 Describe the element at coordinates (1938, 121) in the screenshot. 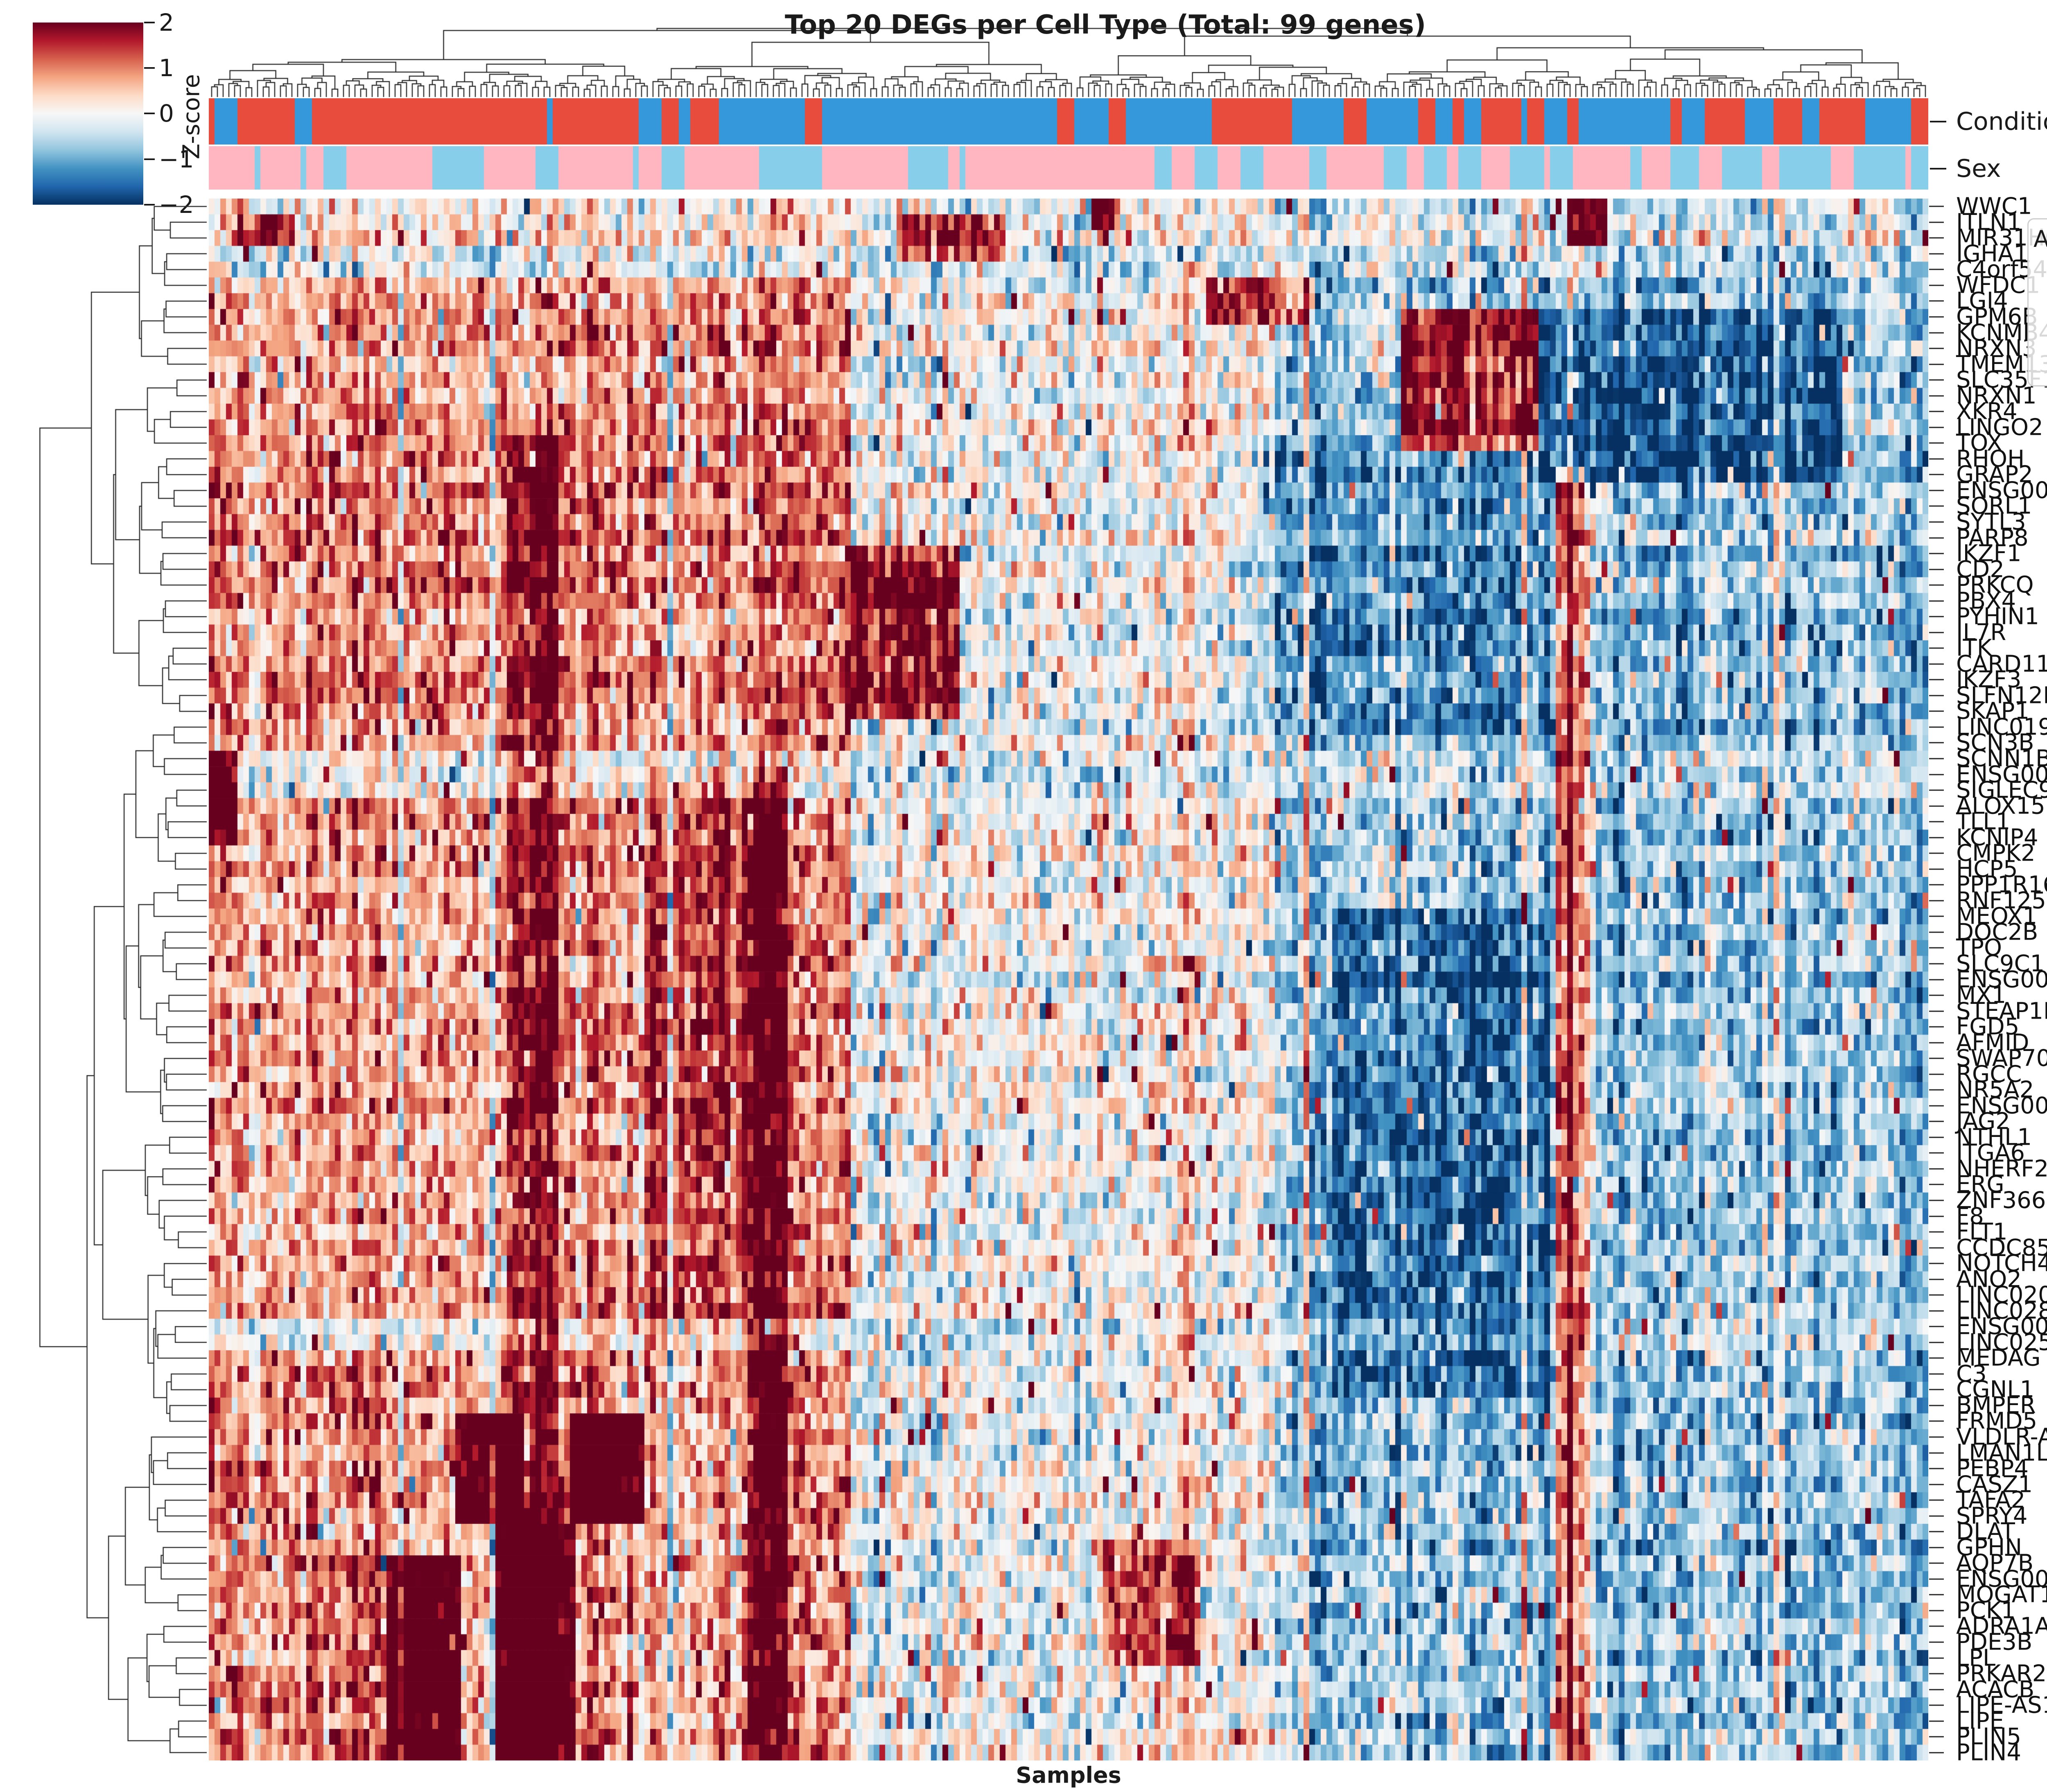

I see `condition-track-tick` at that location.